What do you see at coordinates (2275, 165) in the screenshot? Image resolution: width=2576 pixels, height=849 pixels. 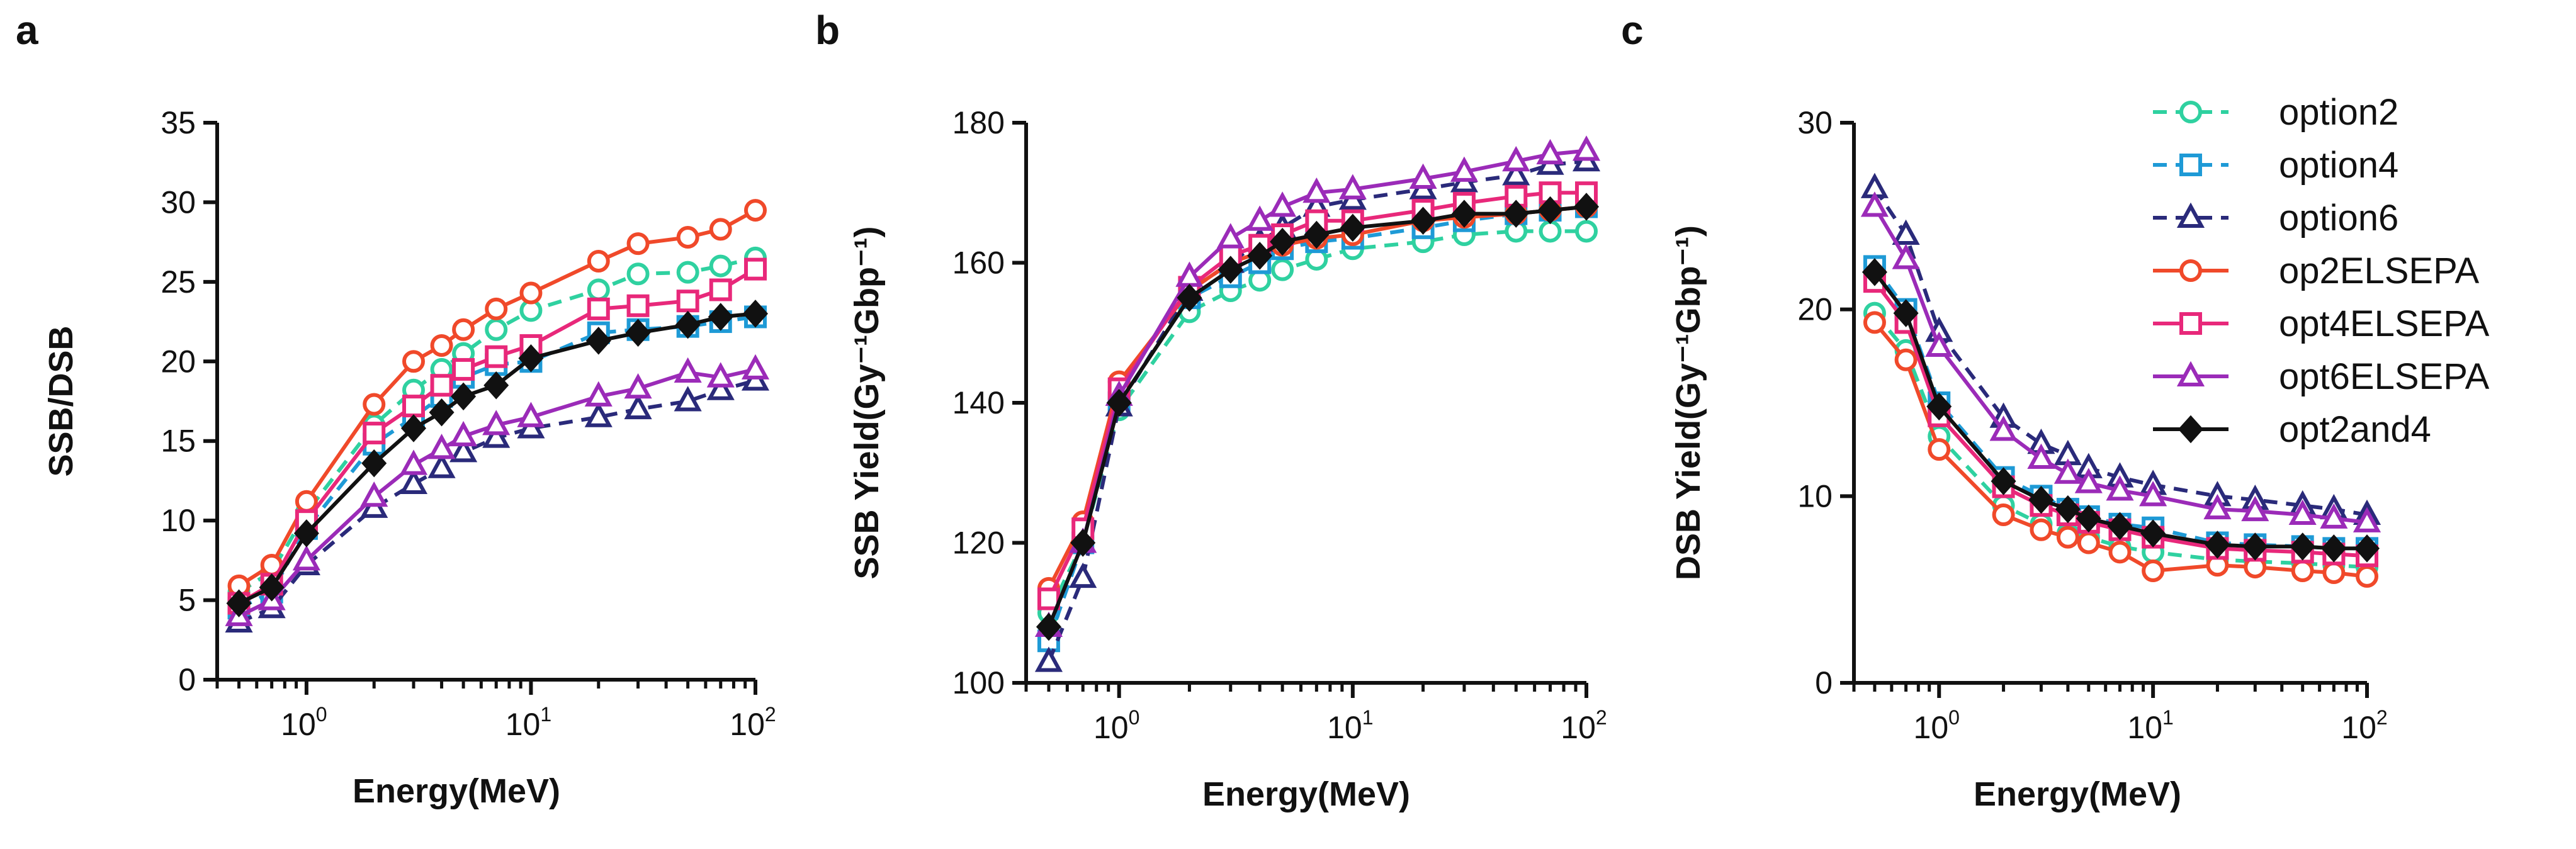 I see `legend-item-option4: option4` at bounding box center [2275, 165].